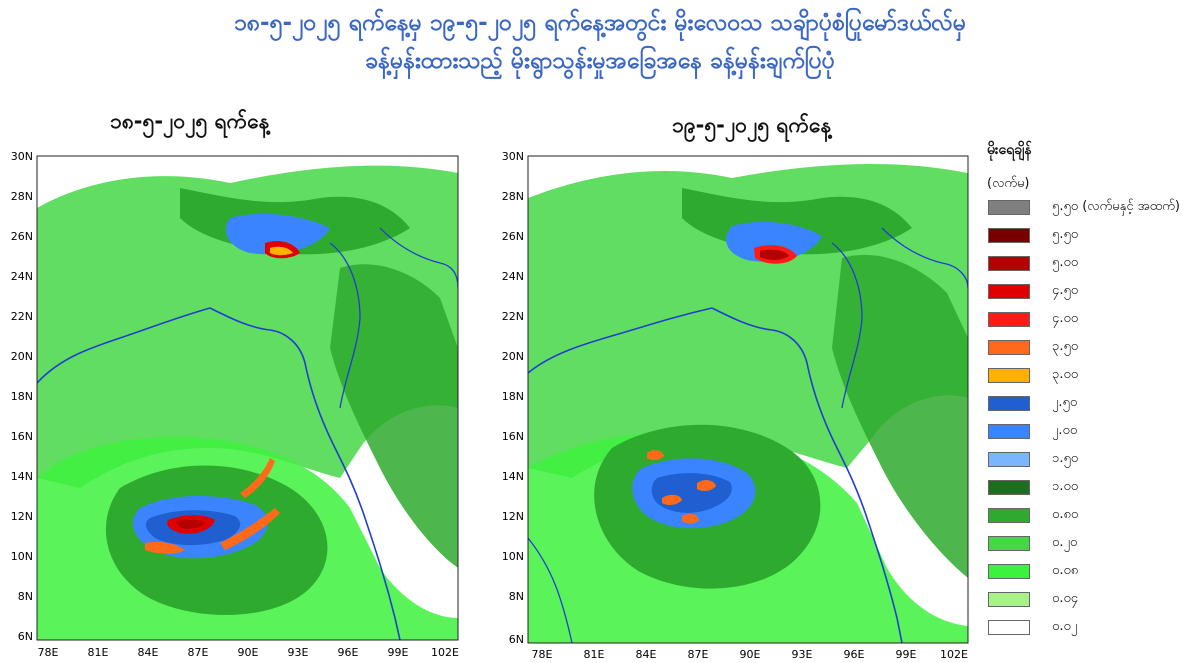 The height and width of the screenshot is (663, 1200). I want to click on legend-item: ၀.၀၈, so click(1033, 571).